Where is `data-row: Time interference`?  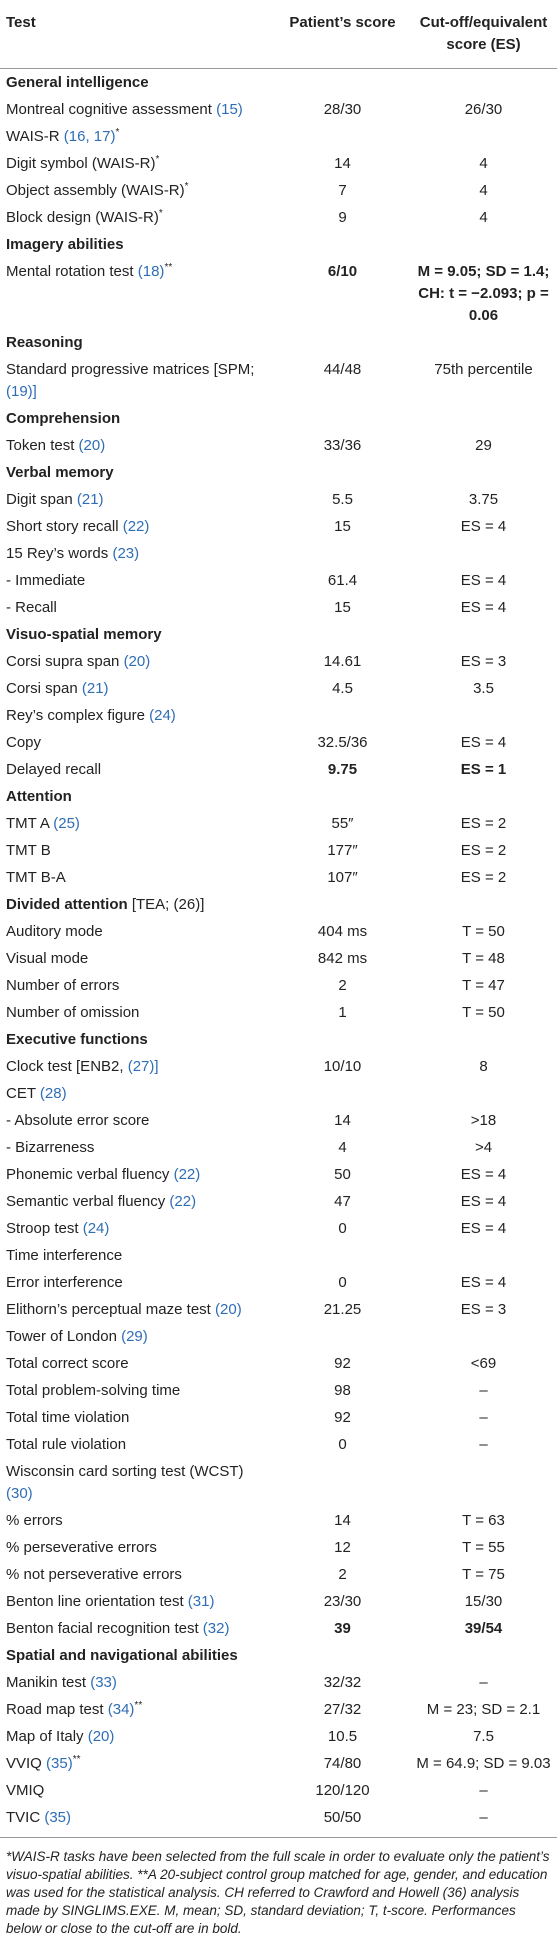
data-row: Time interference is located at coordinates (278, 1255).